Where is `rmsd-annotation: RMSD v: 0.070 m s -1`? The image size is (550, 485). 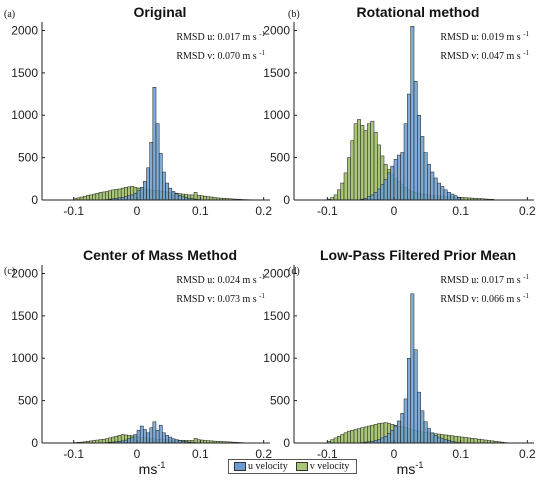 rmsd-annotation: RMSD v: 0.070 m s -1 is located at coordinates (220, 55).